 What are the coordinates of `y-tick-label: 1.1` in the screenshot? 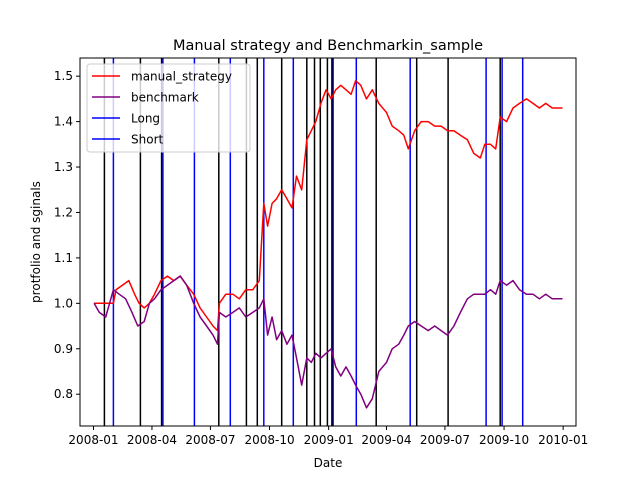 It's located at (63, 258).